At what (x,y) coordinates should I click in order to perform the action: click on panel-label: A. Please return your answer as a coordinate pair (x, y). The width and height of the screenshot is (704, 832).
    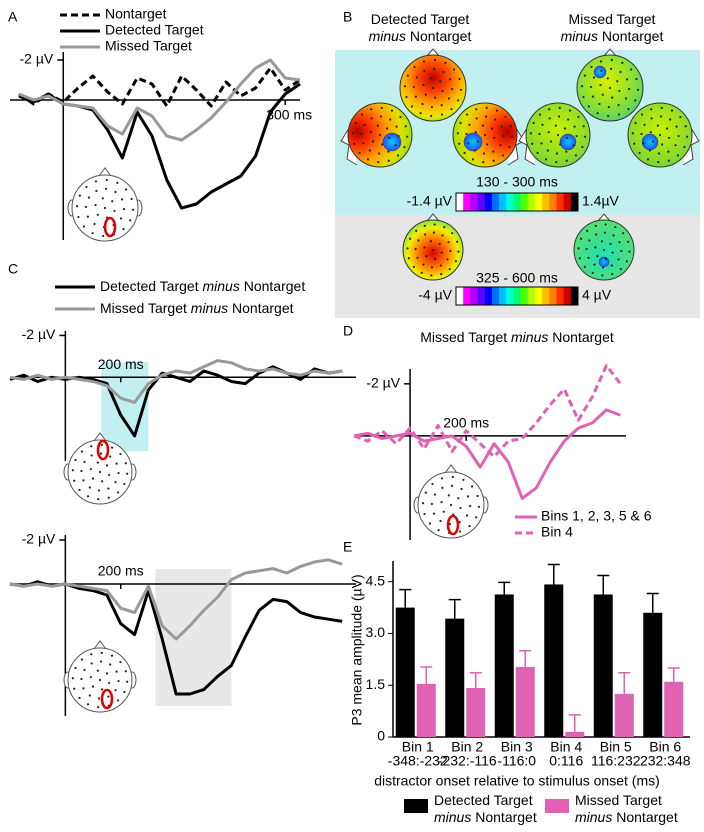
    Looking at the image, I should click on (13, 17).